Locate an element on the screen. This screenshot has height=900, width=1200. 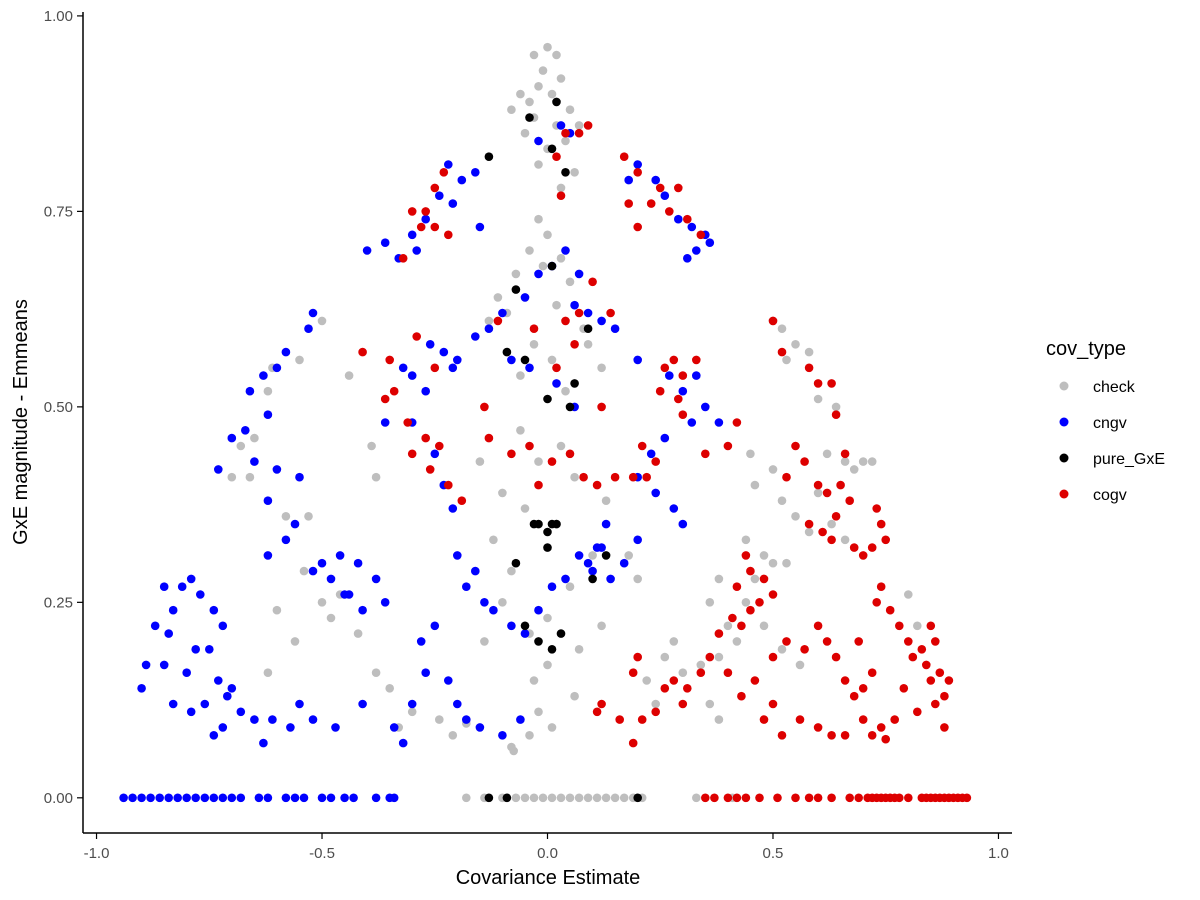
legend-key-cogv is located at coordinates (1064, 494).